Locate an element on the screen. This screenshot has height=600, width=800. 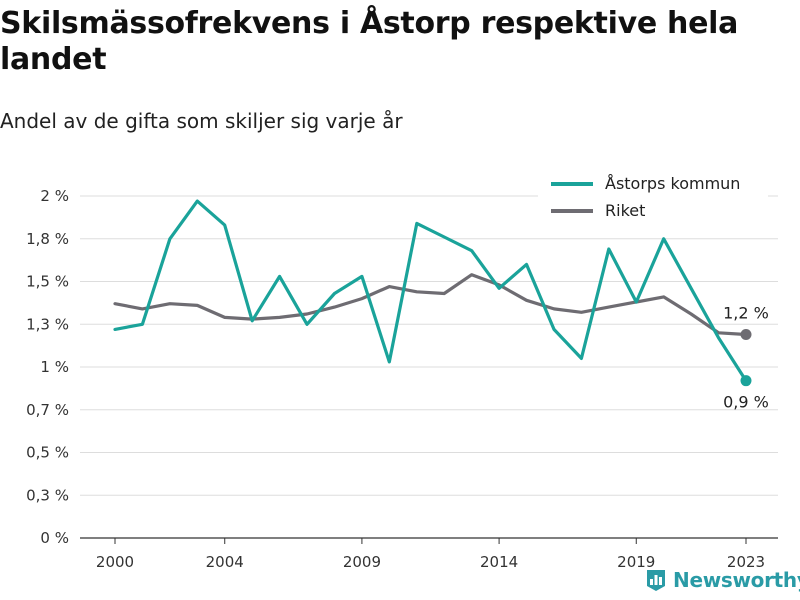
y-tick-label: 0,7 % is located at coordinates (47, 410).